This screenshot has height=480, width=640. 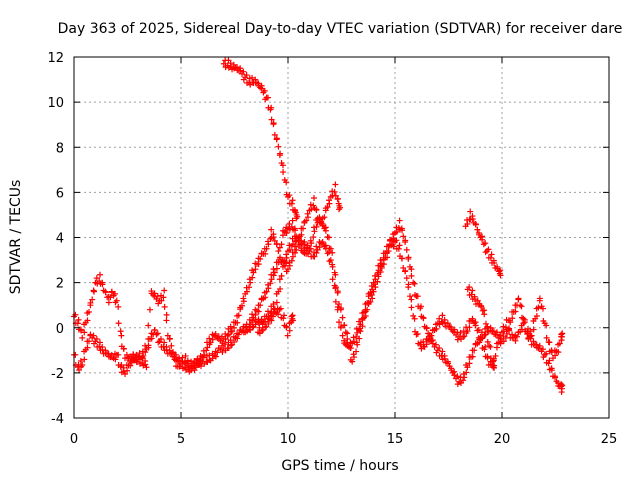 I want to click on x-tick-label: 25, so click(x=609, y=439).